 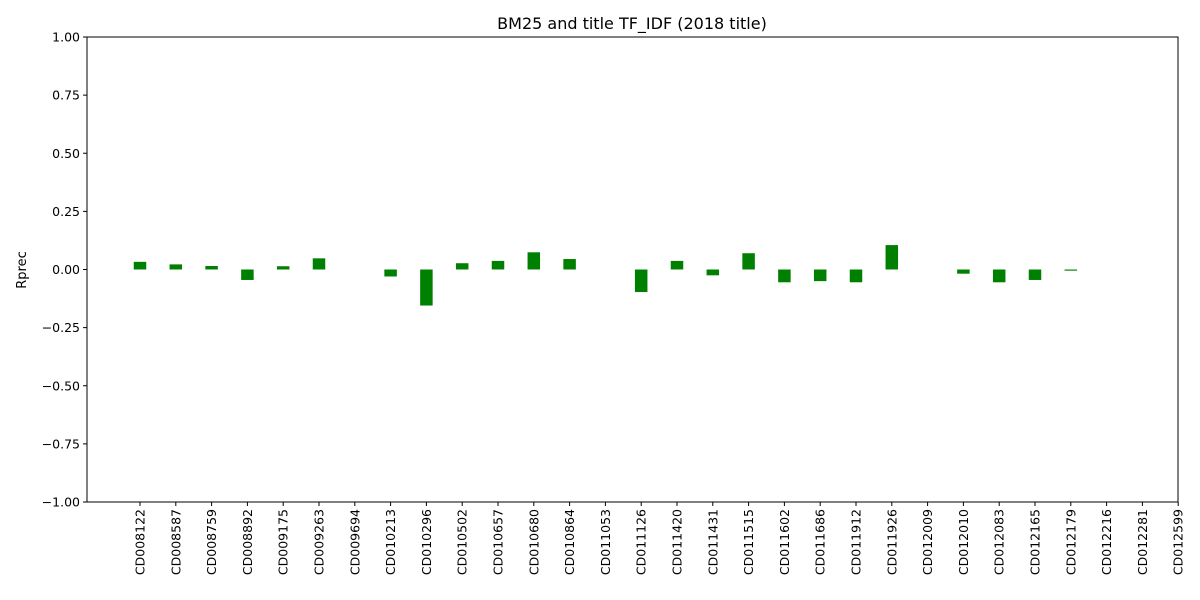 I want to click on x-tick-label: CD010502, so click(x=462, y=542).